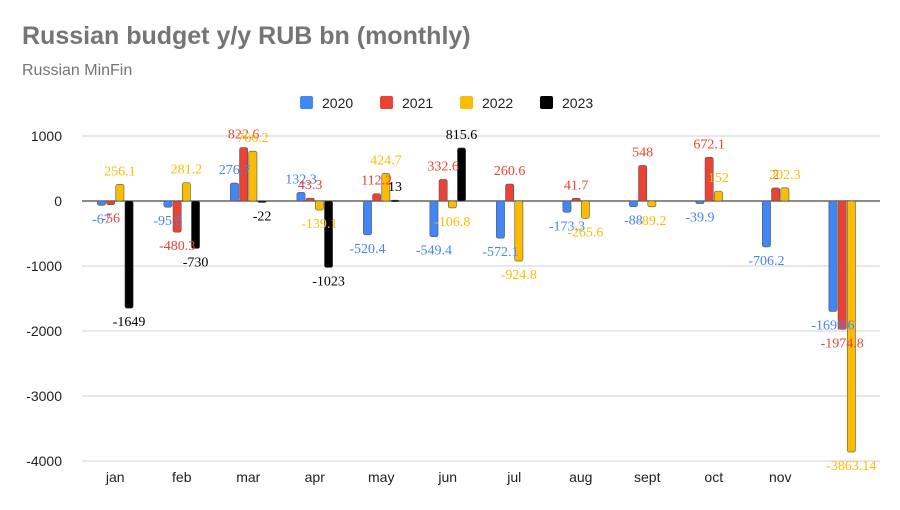  I want to click on data-label: 132.3, so click(301, 179).